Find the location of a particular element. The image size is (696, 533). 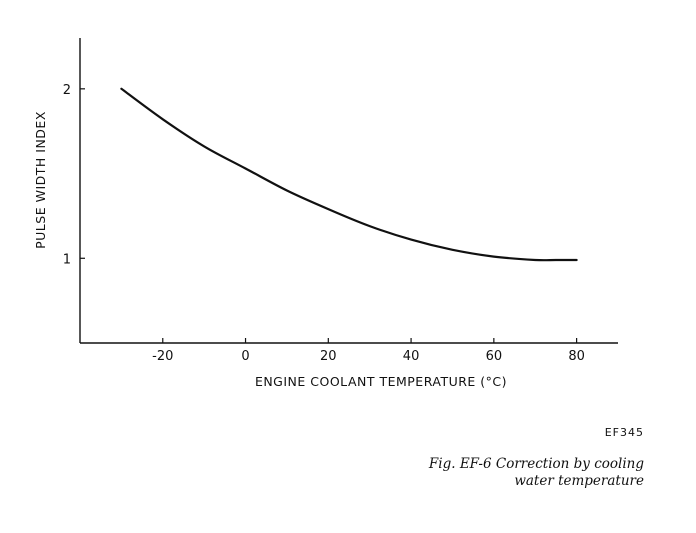

x-tick-label: 40 is located at coordinates (411, 356).